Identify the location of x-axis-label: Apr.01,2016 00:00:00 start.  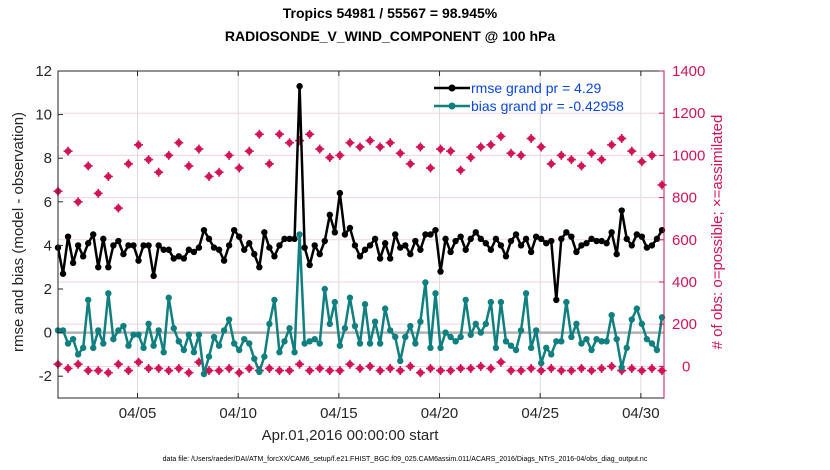
(351, 435).